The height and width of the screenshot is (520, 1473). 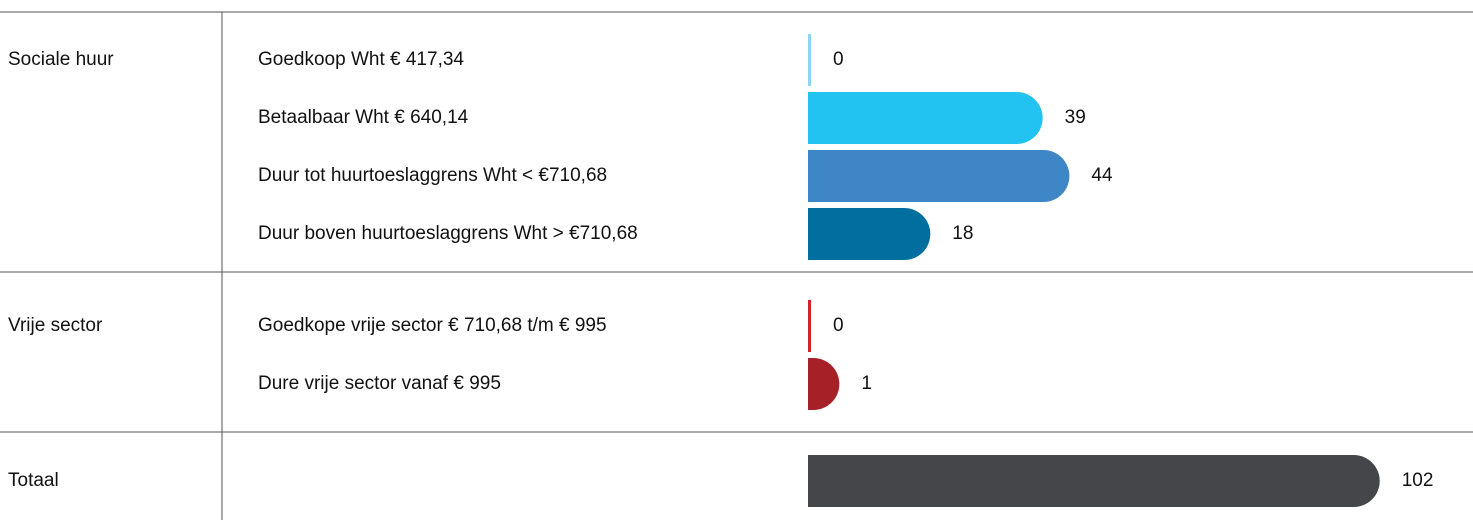 What do you see at coordinates (363, 117) in the screenshot?
I see `category-label: Betaalbaar Wht € 640,14` at bounding box center [363, 117].